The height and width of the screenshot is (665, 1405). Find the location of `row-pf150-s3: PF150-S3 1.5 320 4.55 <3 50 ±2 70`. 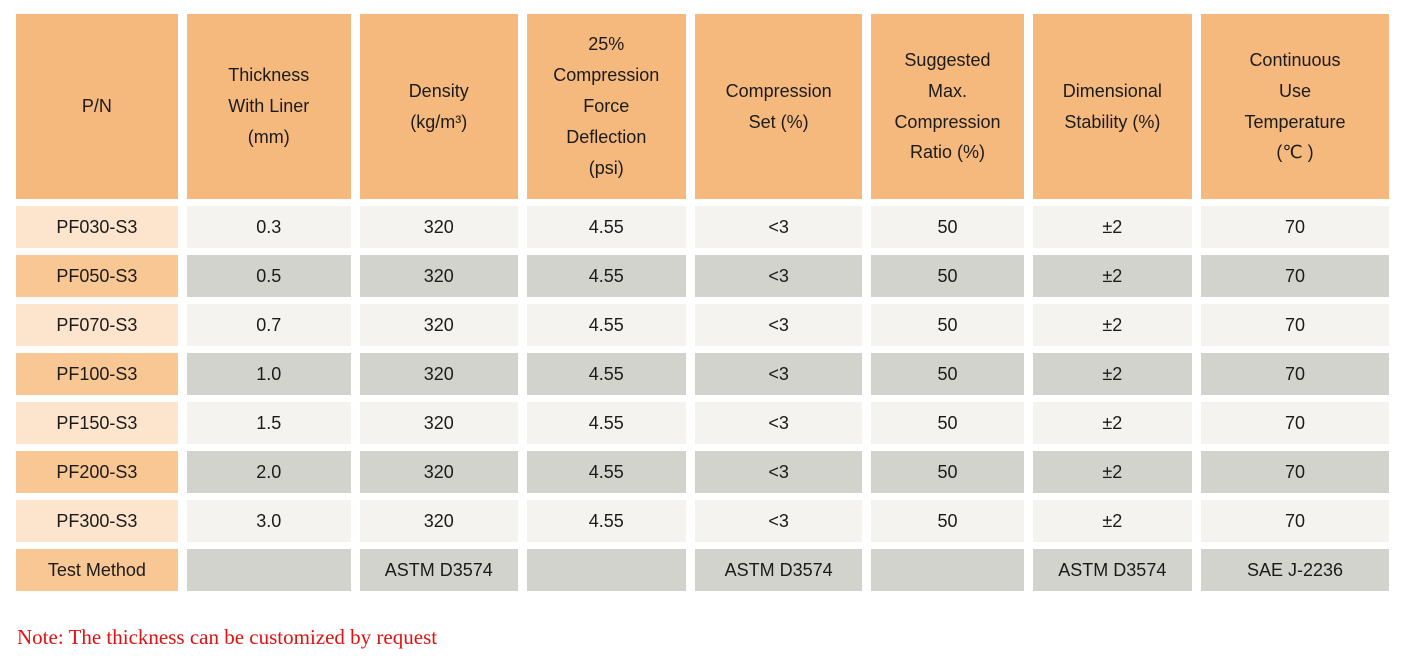

row-pf150-s3: PF150-S3 1.5 320 4.55 <3 50 ±2 70 is located at coordinates (702, 423).